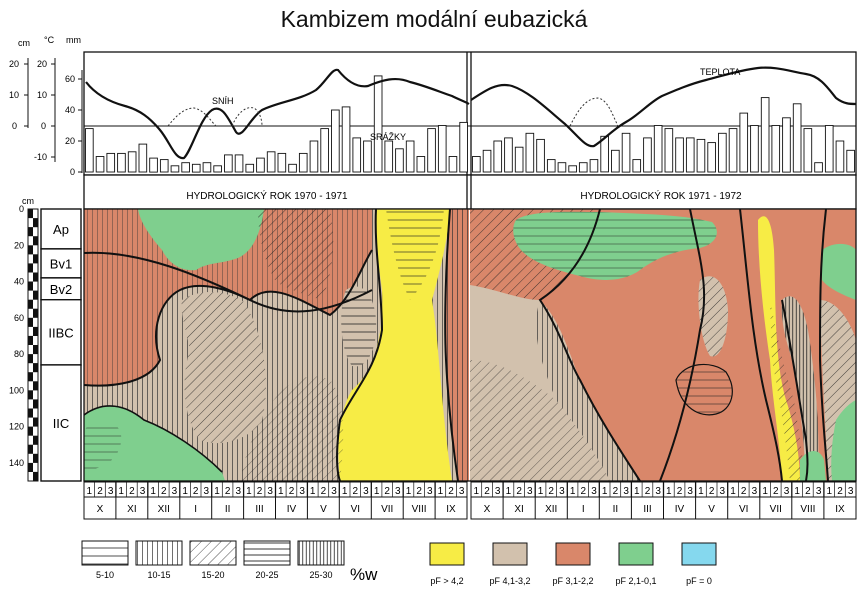  What do you see at coordinates (213, 560) in the screenshot?
I see `moisture-legend: 5-10 10-15 15-20 20-25 25-30` at bounding box center [213, 560].